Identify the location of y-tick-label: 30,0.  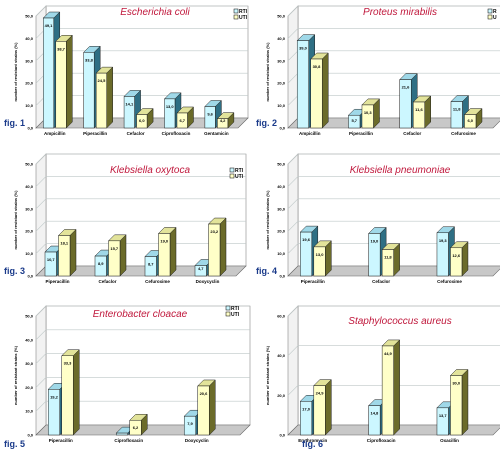
(29, 208).